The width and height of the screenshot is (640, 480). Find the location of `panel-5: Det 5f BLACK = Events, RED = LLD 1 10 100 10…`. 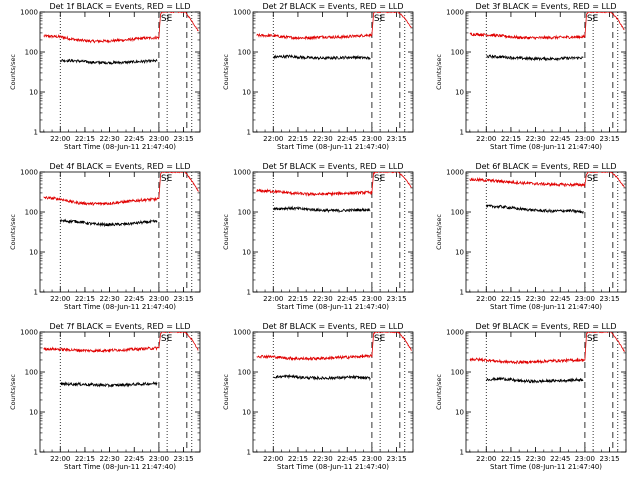

panel-5: Det 5f BLACK = Events, RED = LLD 1 10 100 10… is located at coordinates (318, 236).